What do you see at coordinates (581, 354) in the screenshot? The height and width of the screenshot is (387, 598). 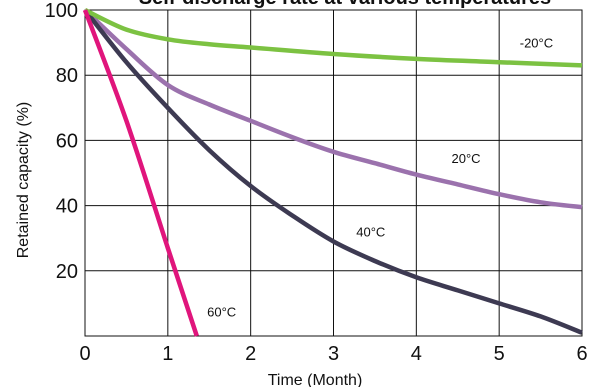 I see `x-tick-label: 6` at bounding box center [581, 354].